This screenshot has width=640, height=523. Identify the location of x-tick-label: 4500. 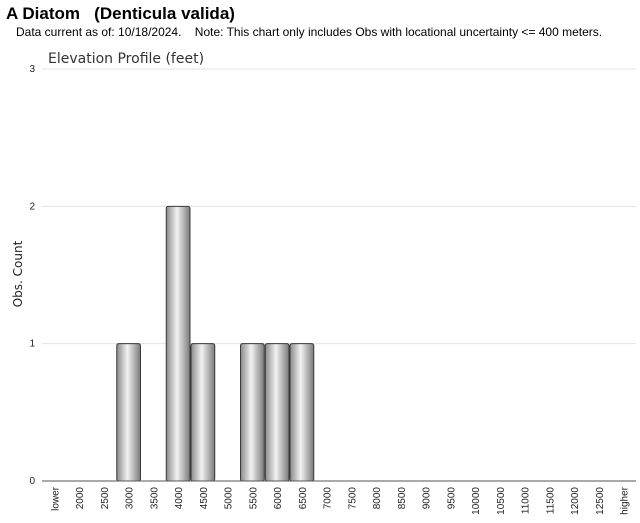
(204, 498).